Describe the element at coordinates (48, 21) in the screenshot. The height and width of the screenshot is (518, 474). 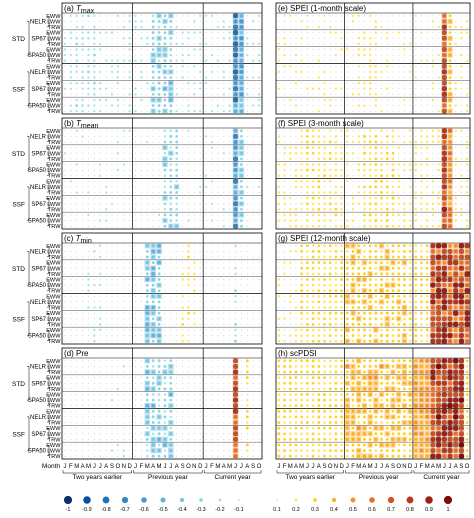
I see `method-bracket` at that location.